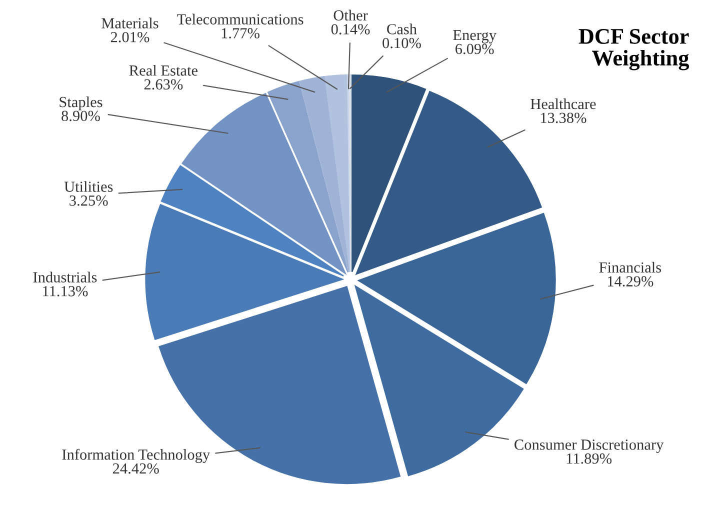 Image resolution: width=705 pixels, height=516 pixels. What do you see at coordinates (65, 291) in the screenshot?
I see `data-label: 11.13%` at bounding box center [65, 291].